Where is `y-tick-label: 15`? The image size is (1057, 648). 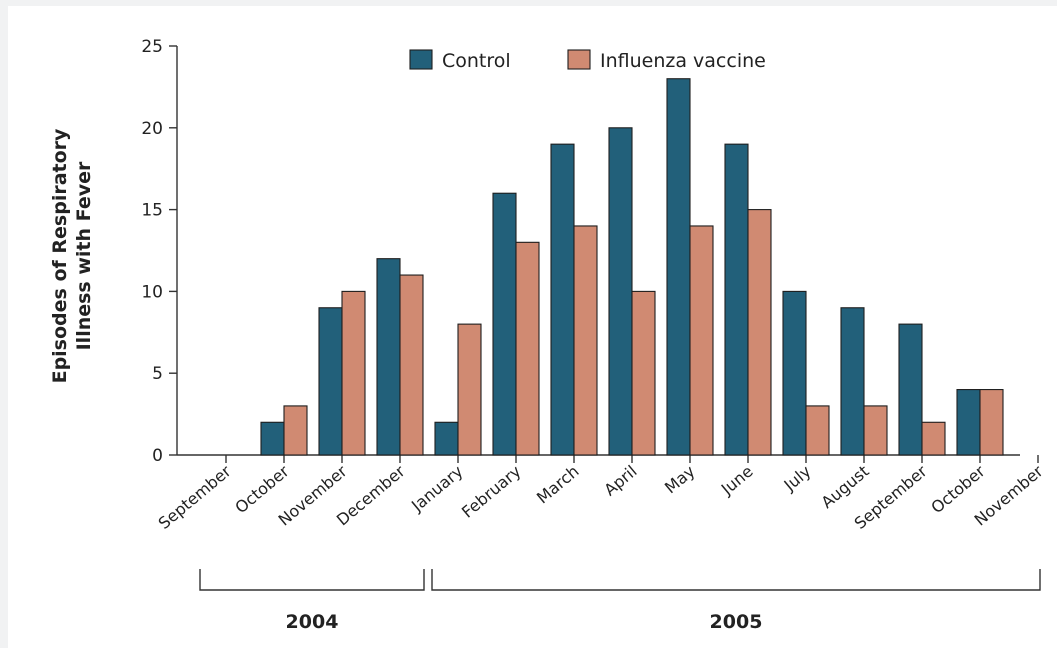 y-tick-label: 15 is located at coordinates (152, 211).